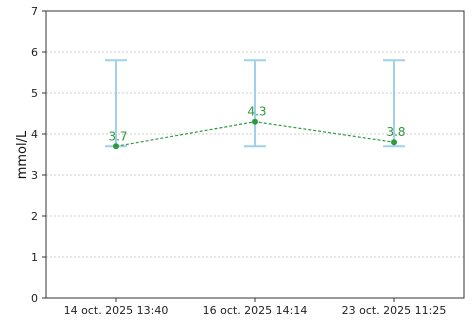 The width and height of the screenshot is (472, 320). Describe the element at coordinates (22, 154) in the screenshot. I see `y-axis-title: mmol/L` at that location.